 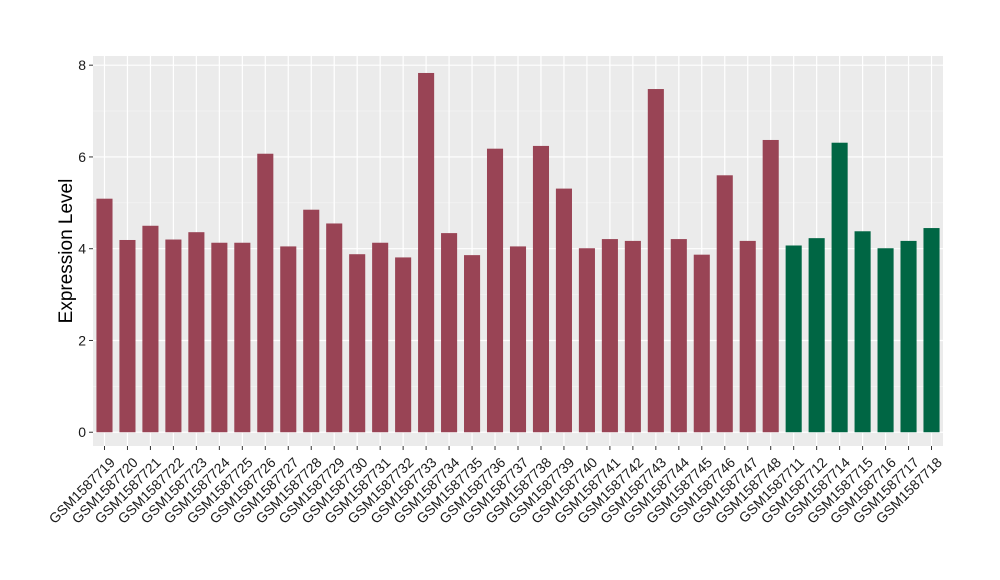 What do you see at coordinates (82, 65) in the screenshot?
I see `y-tick-label: 8` at bounding box center [82, 65].